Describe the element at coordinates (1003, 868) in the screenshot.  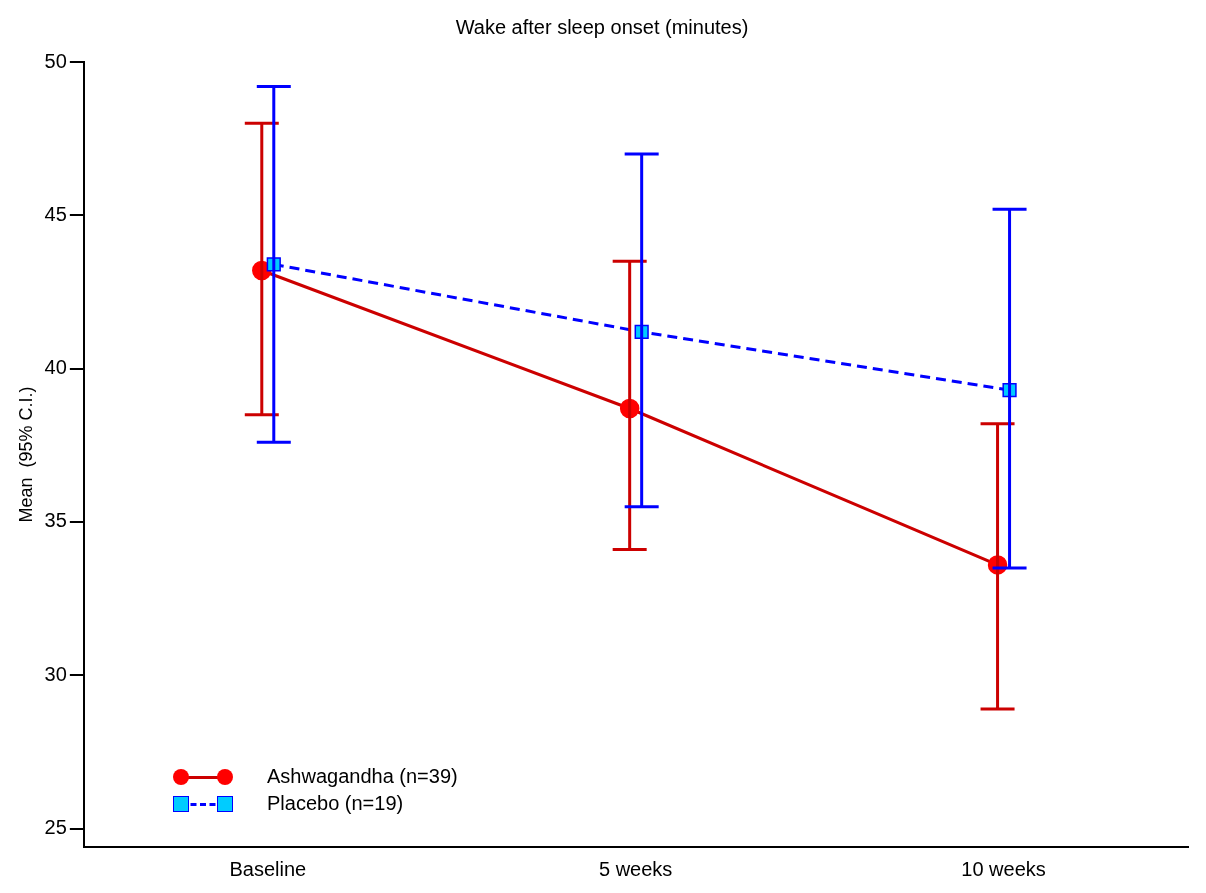
I see `x-tick-label: 10 weeks` at that location.